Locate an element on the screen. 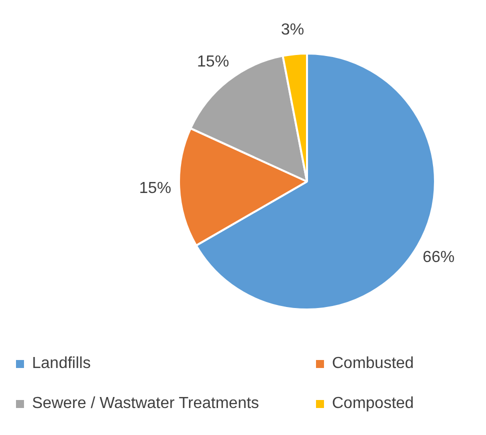 The image size is (486, 435). legend-label: Sewere / Wastwater Treatments is located at coordinates (146, 404).